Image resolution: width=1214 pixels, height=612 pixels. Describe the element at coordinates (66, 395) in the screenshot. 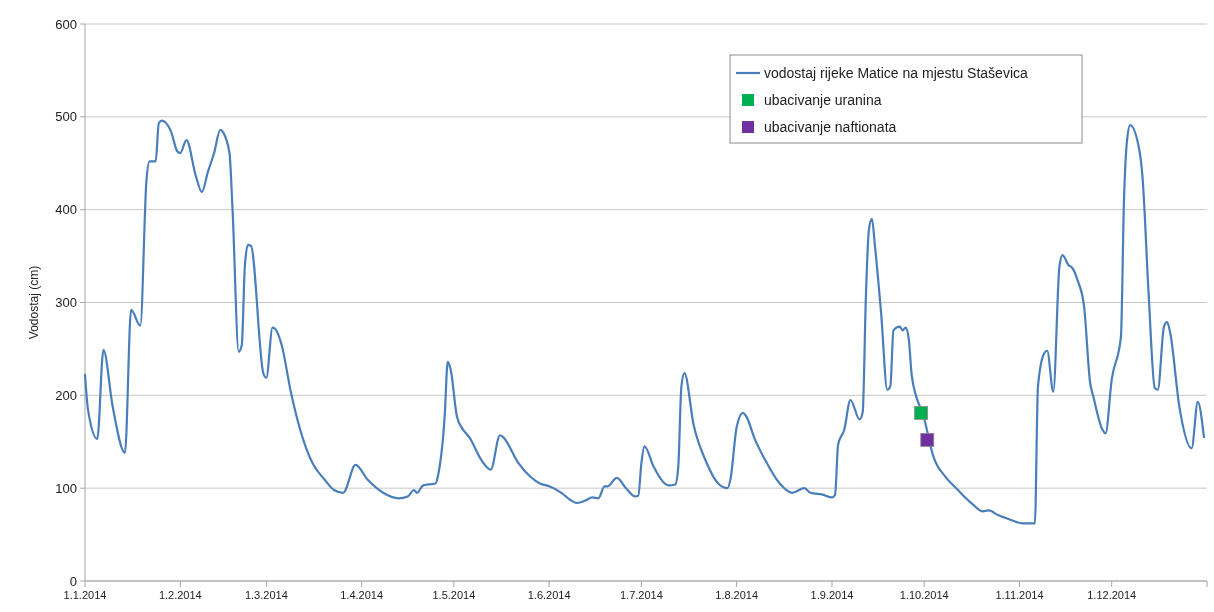

I see `y-tick-label: 200` at that location.